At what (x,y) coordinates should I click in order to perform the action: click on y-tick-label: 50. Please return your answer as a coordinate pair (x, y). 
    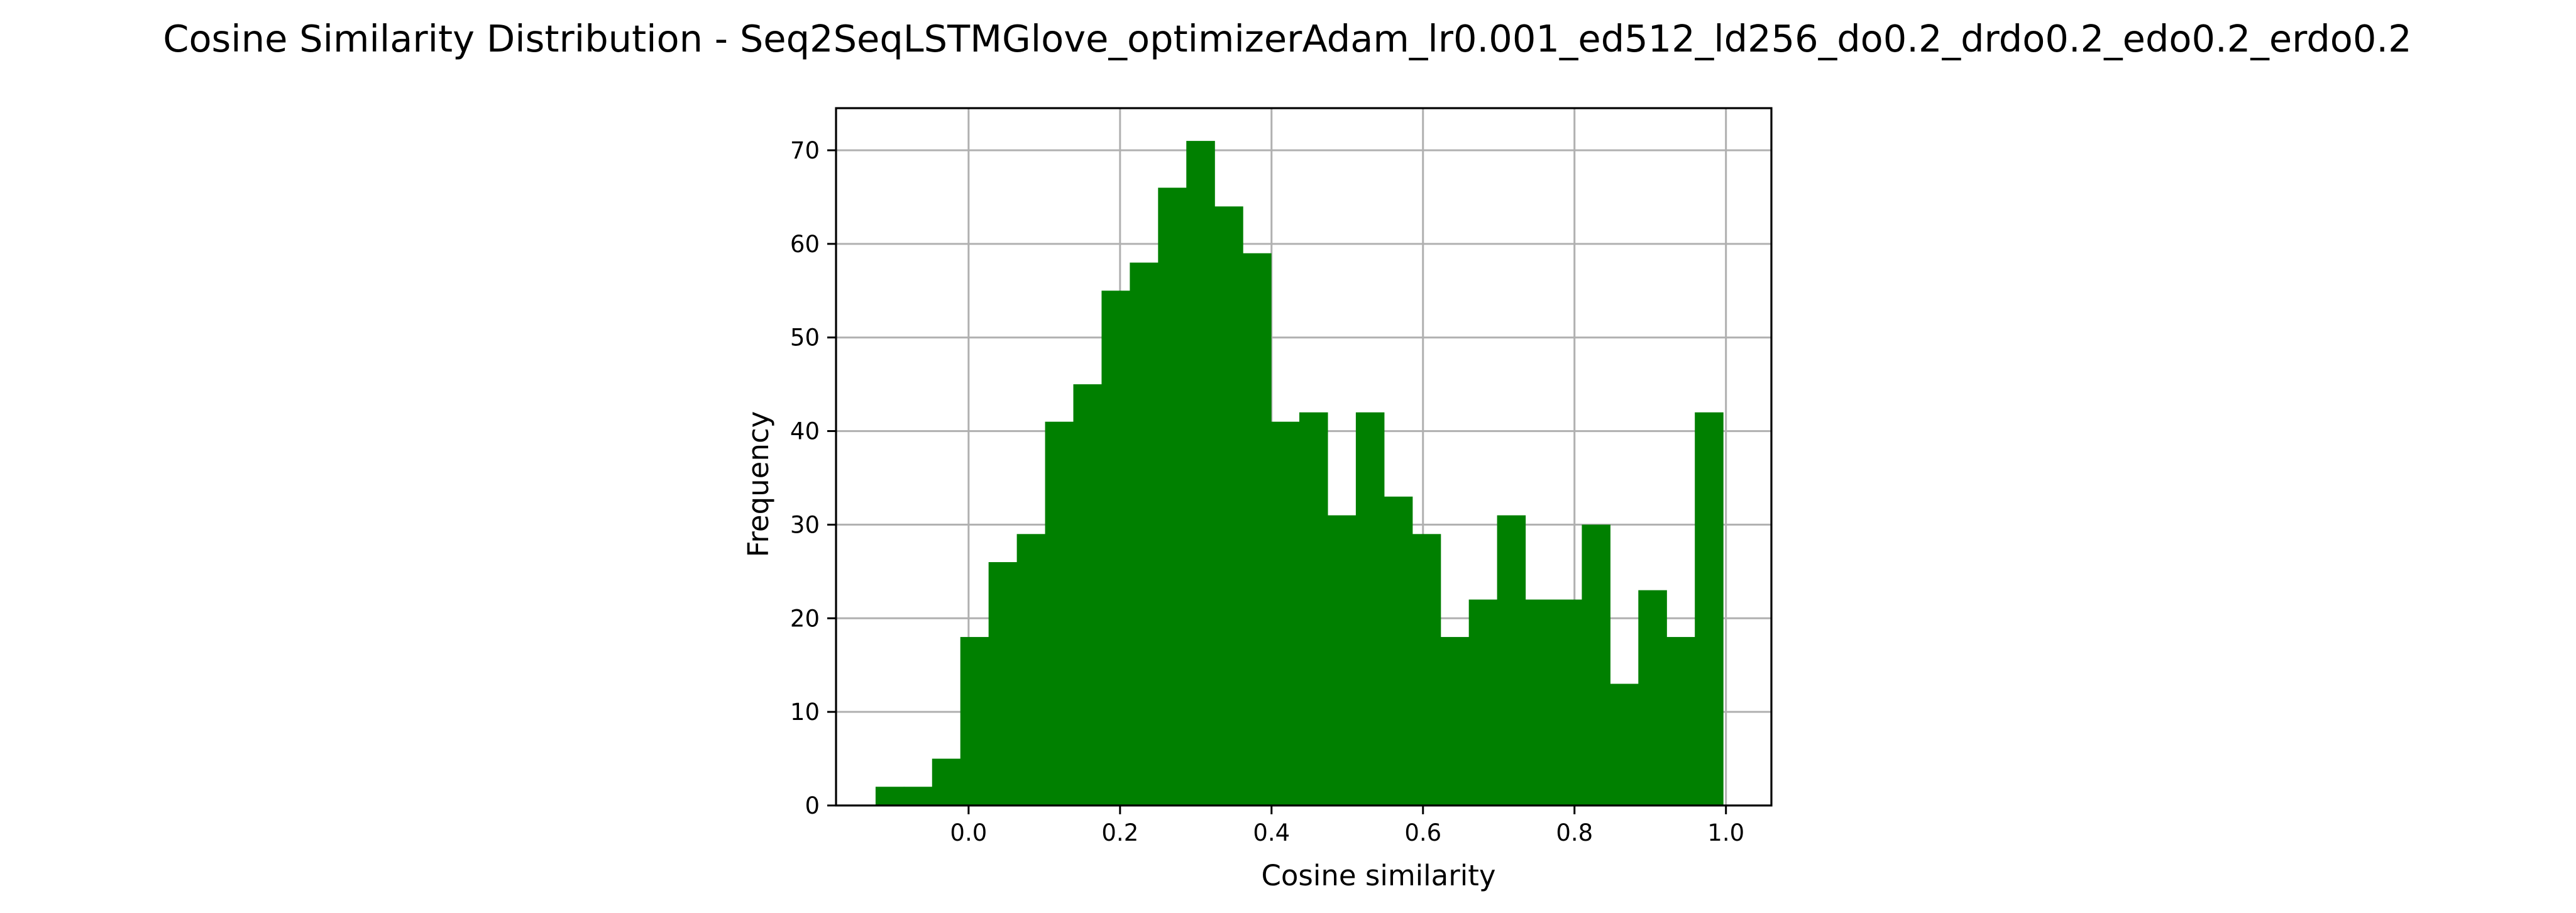
    Looking at the image, I should click on (805, 337).